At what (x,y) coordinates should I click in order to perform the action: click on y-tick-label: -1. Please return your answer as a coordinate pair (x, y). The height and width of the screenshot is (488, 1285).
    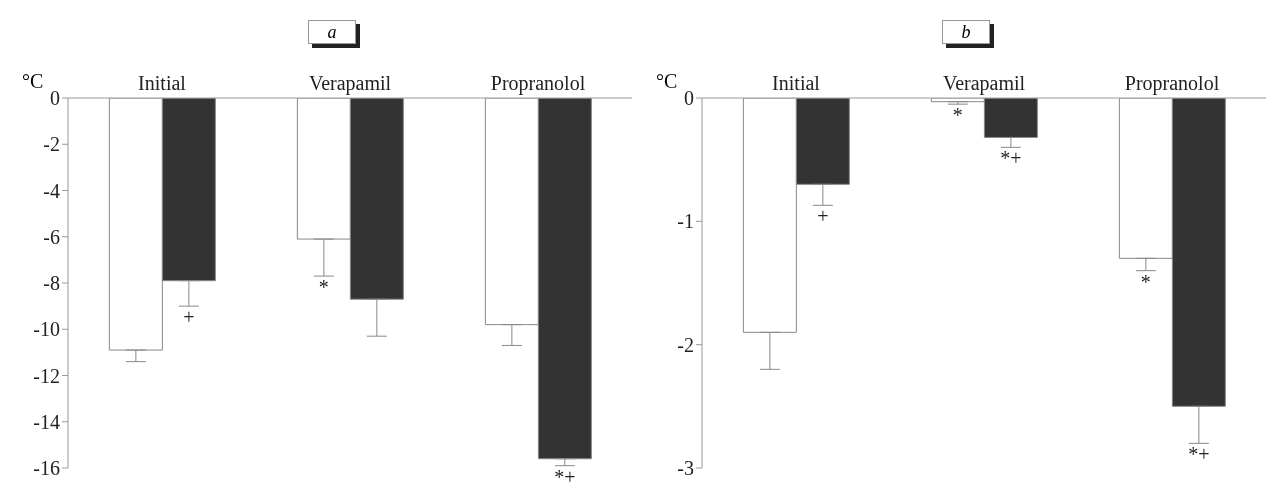
    Looking at the image, I should click on (685, 221).